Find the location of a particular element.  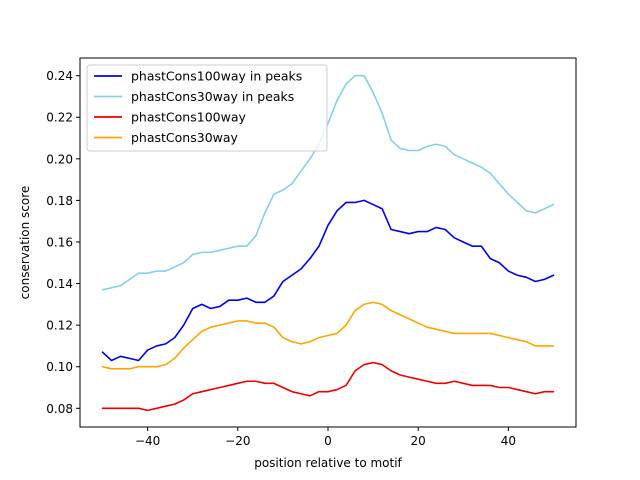

legend-box is located at coordinates (207, 108).